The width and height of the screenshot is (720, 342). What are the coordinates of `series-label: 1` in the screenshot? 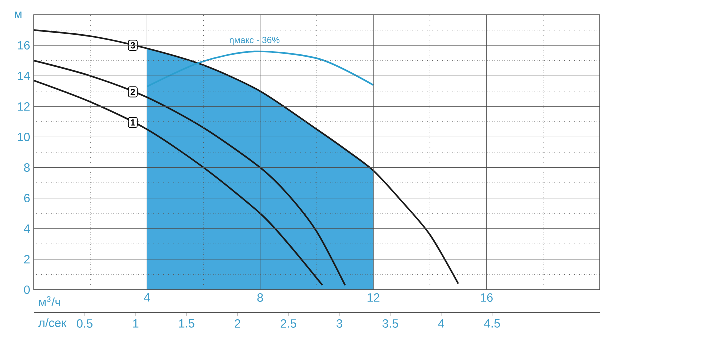 It's located at (133, 123).